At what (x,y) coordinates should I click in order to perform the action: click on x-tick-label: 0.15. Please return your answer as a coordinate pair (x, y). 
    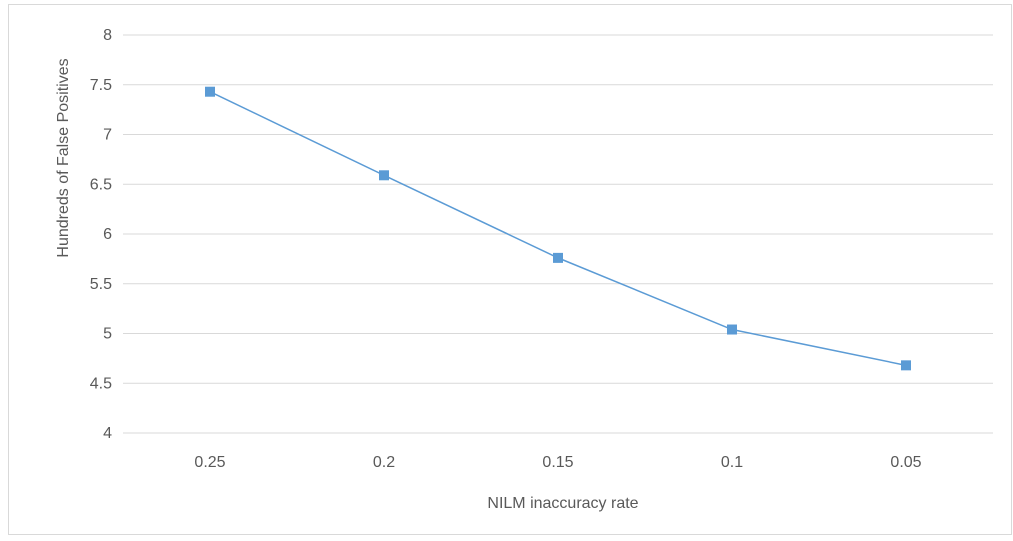
    Looking at the image, I should click on (557, 462).